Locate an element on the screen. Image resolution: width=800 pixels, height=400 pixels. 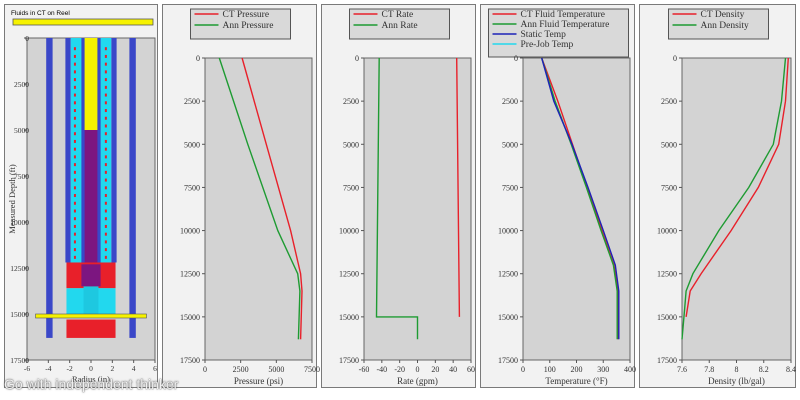
x-axis-label: Rate (gpm) is located at coordinates (417, 381).